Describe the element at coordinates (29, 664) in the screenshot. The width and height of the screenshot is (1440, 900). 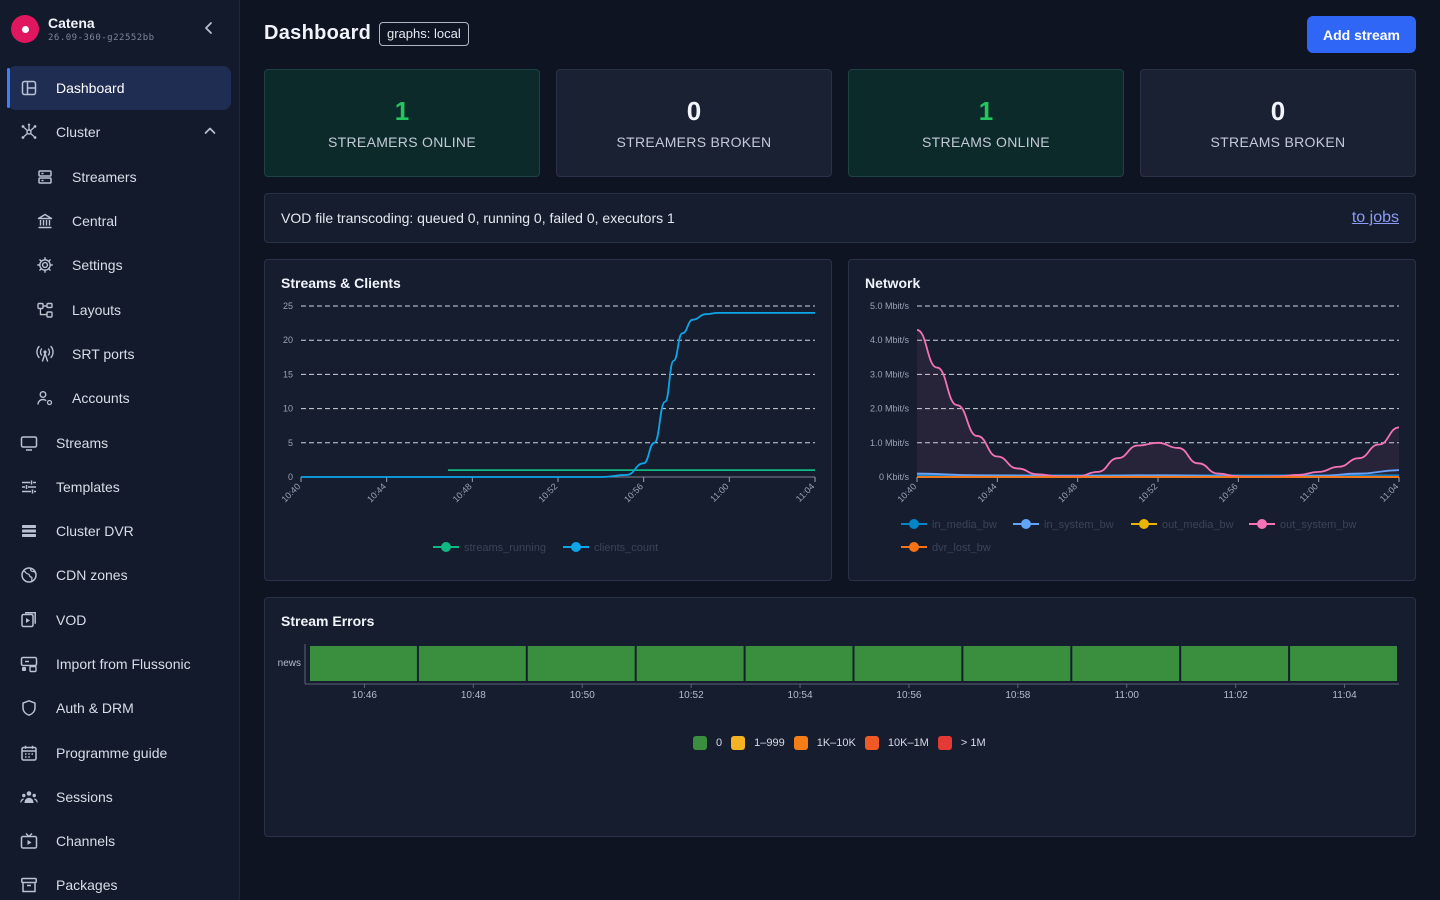
I see `import-icon` at that location.